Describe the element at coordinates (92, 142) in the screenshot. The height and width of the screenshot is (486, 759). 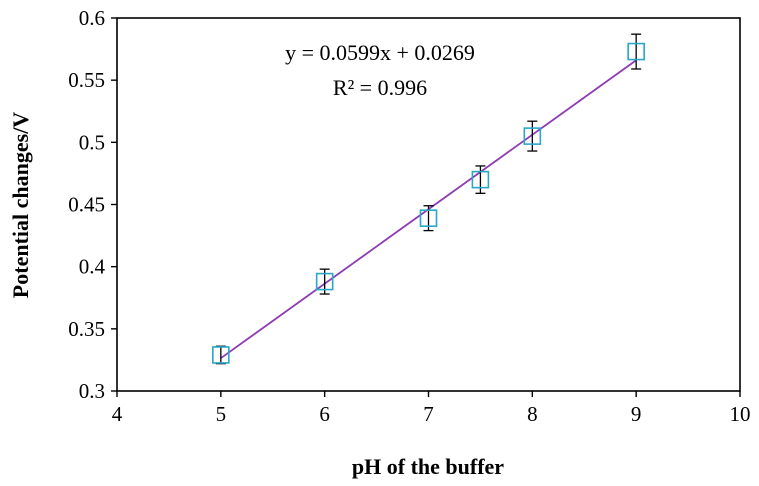
I see `y-tick-label: 0.5` at that location.